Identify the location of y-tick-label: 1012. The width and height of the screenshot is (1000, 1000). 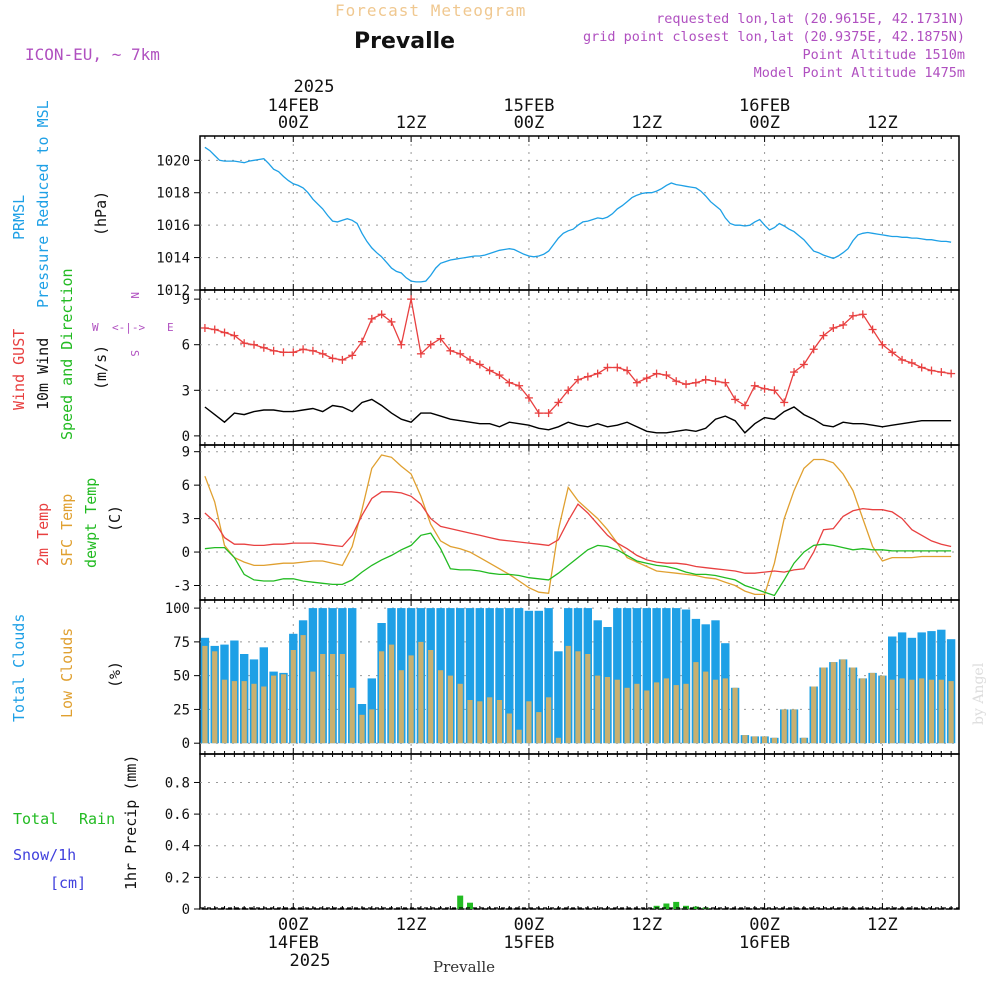
(173, 291).